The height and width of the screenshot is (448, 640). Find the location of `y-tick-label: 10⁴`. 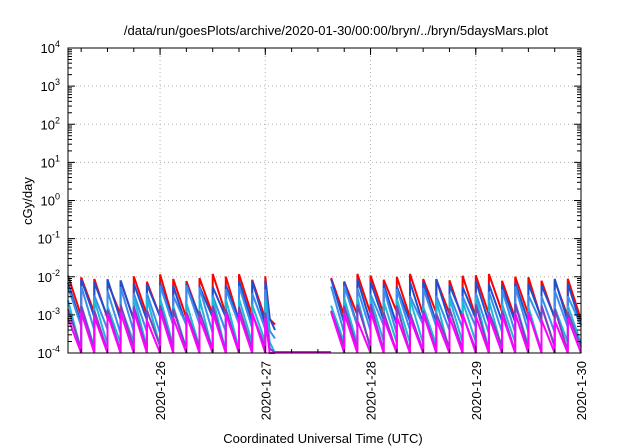

y-tick-label: 10⁴ is located at coordinates (50, 47).